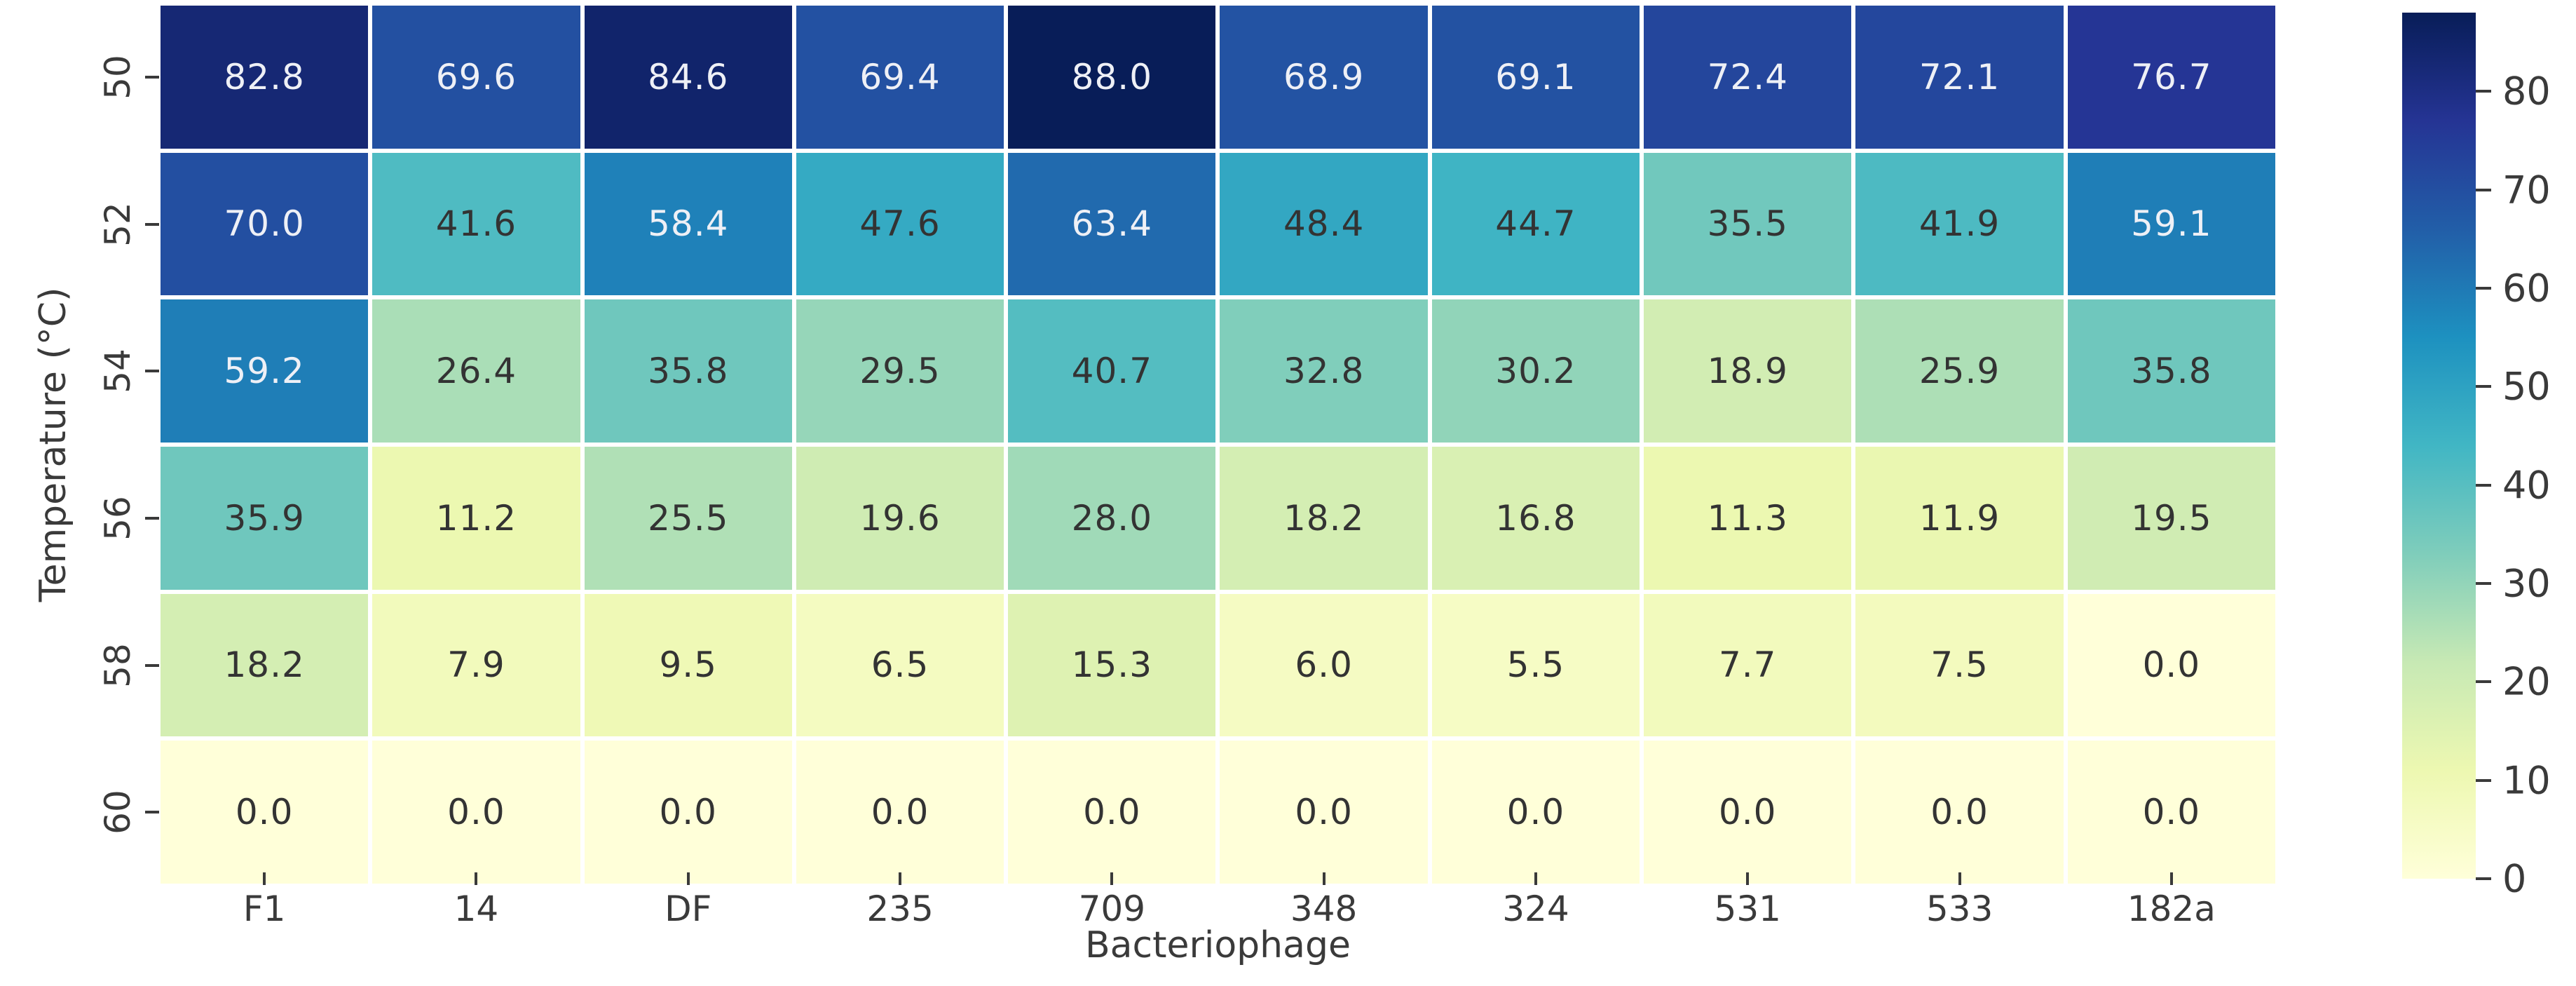 This screenshot has width=2576, height=986. I want to click on heatmap-cell-58-531: 7.7, so click(1748, 665).